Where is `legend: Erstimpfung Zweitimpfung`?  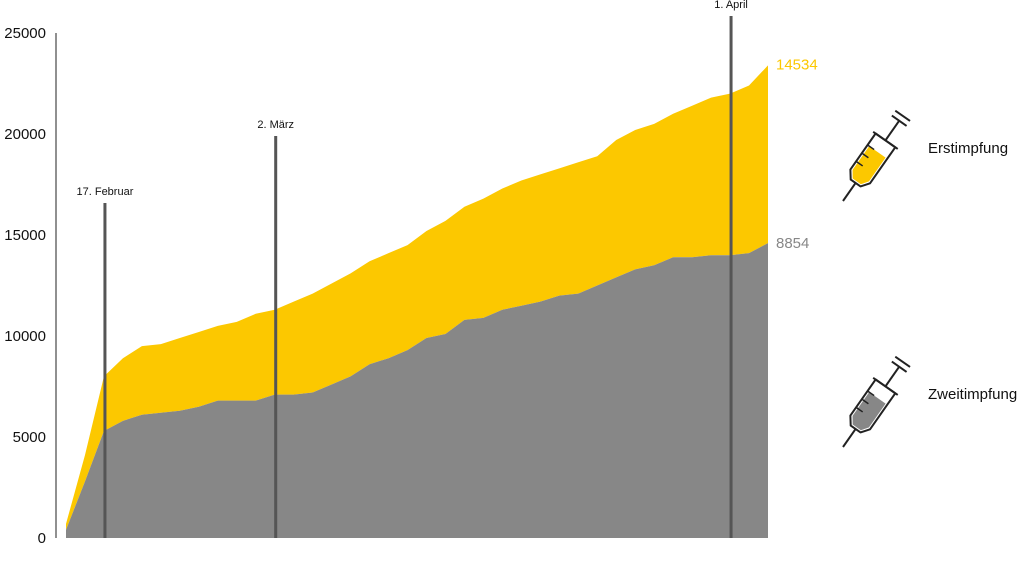
legend: Erstimpfung Zweitimpfung is located at coordinates (929, 278).